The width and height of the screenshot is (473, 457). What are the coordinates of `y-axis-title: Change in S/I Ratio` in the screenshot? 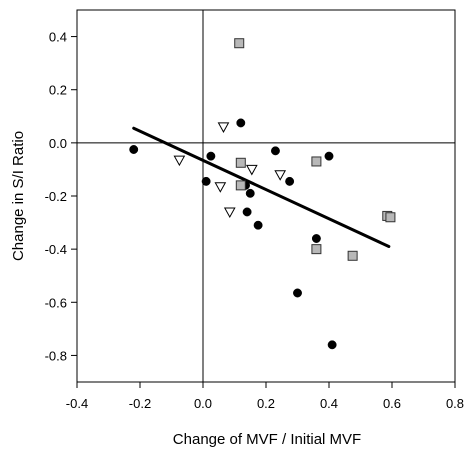 It's located at (18, 196).